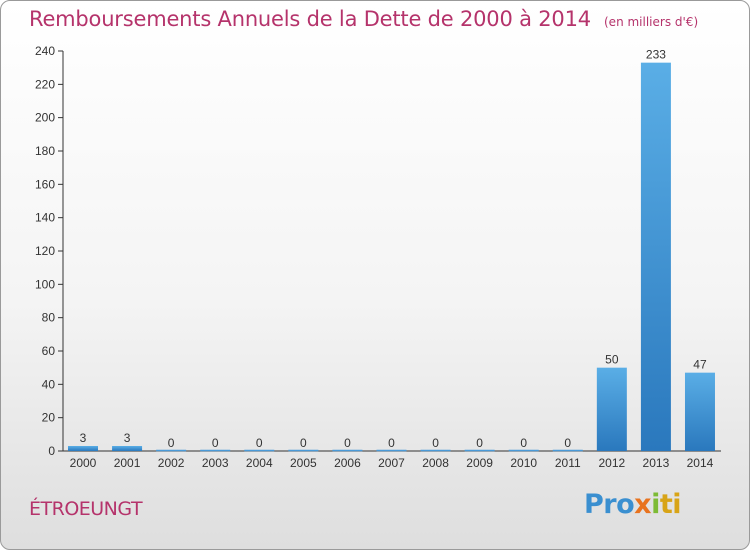 This screenshot has width=750, height=550. Describe the element at coordinates (127, 463) in the screenshot. I see `x-tick-label: 2001` at that location.